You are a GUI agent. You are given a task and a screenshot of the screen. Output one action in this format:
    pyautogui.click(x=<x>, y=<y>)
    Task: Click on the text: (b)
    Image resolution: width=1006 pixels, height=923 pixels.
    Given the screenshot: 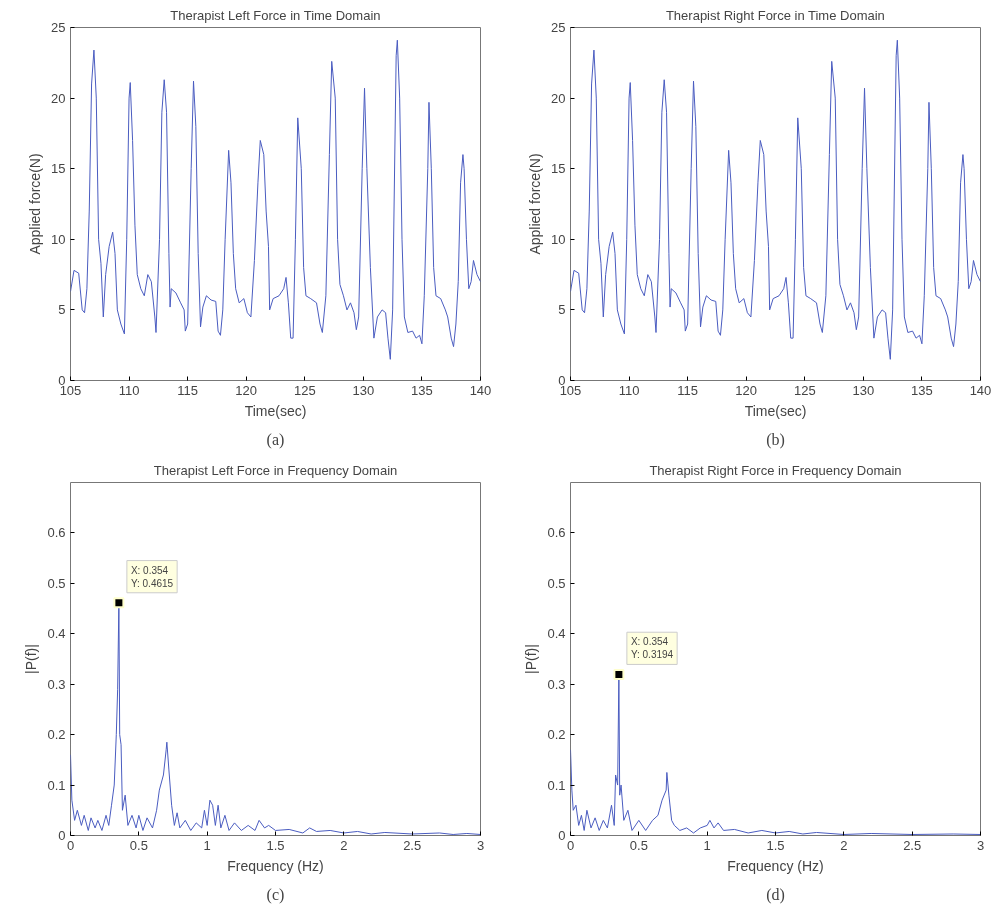 What is the action you would take?
    pyautogui.click(x=775, y=440)
    